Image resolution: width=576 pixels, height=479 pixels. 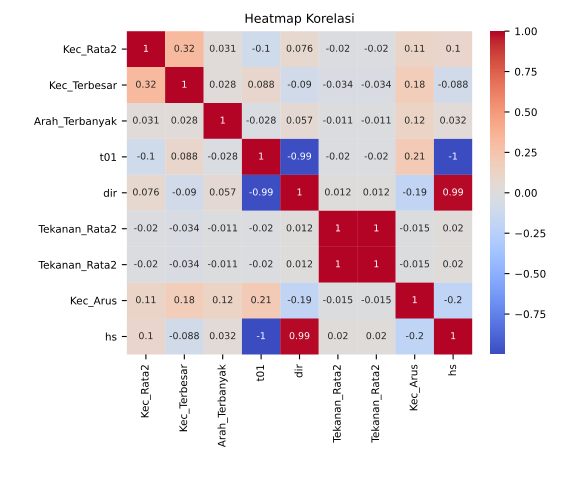 What do you see at coordinates (93, 301) in the screenshot?
I see `y-tick-label: Kec_Arus` at bounding box center [93, 301].